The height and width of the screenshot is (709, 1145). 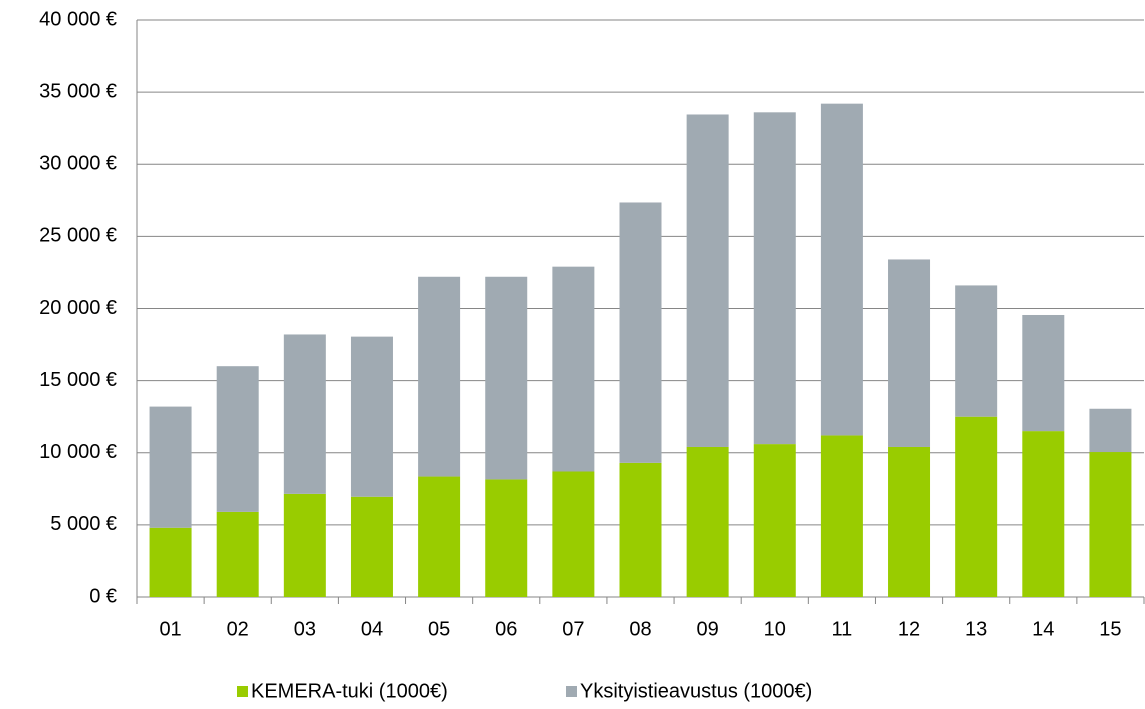 I want to click on y-tick-label: 30 000 €, so click(x=78, y=164).